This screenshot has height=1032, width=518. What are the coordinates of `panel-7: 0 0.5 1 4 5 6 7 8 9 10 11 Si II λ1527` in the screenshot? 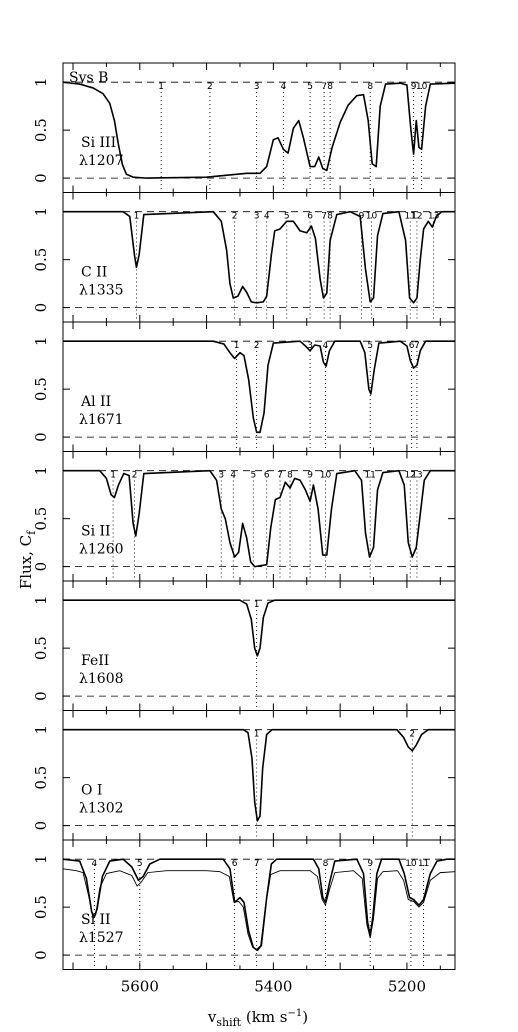 It's located at (244, 904).